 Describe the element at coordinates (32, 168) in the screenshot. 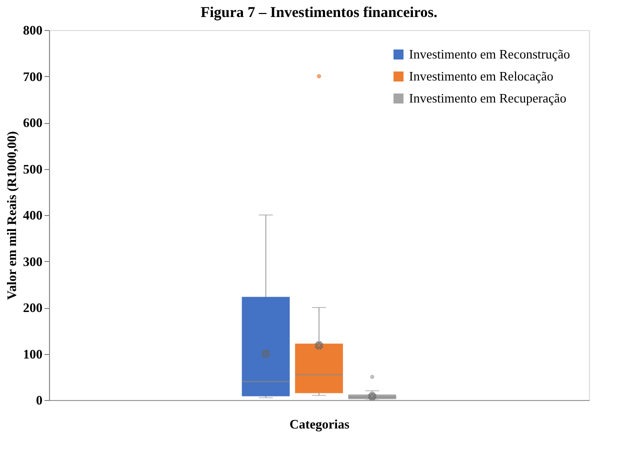

I see `y-tick-label: 500` at that location.